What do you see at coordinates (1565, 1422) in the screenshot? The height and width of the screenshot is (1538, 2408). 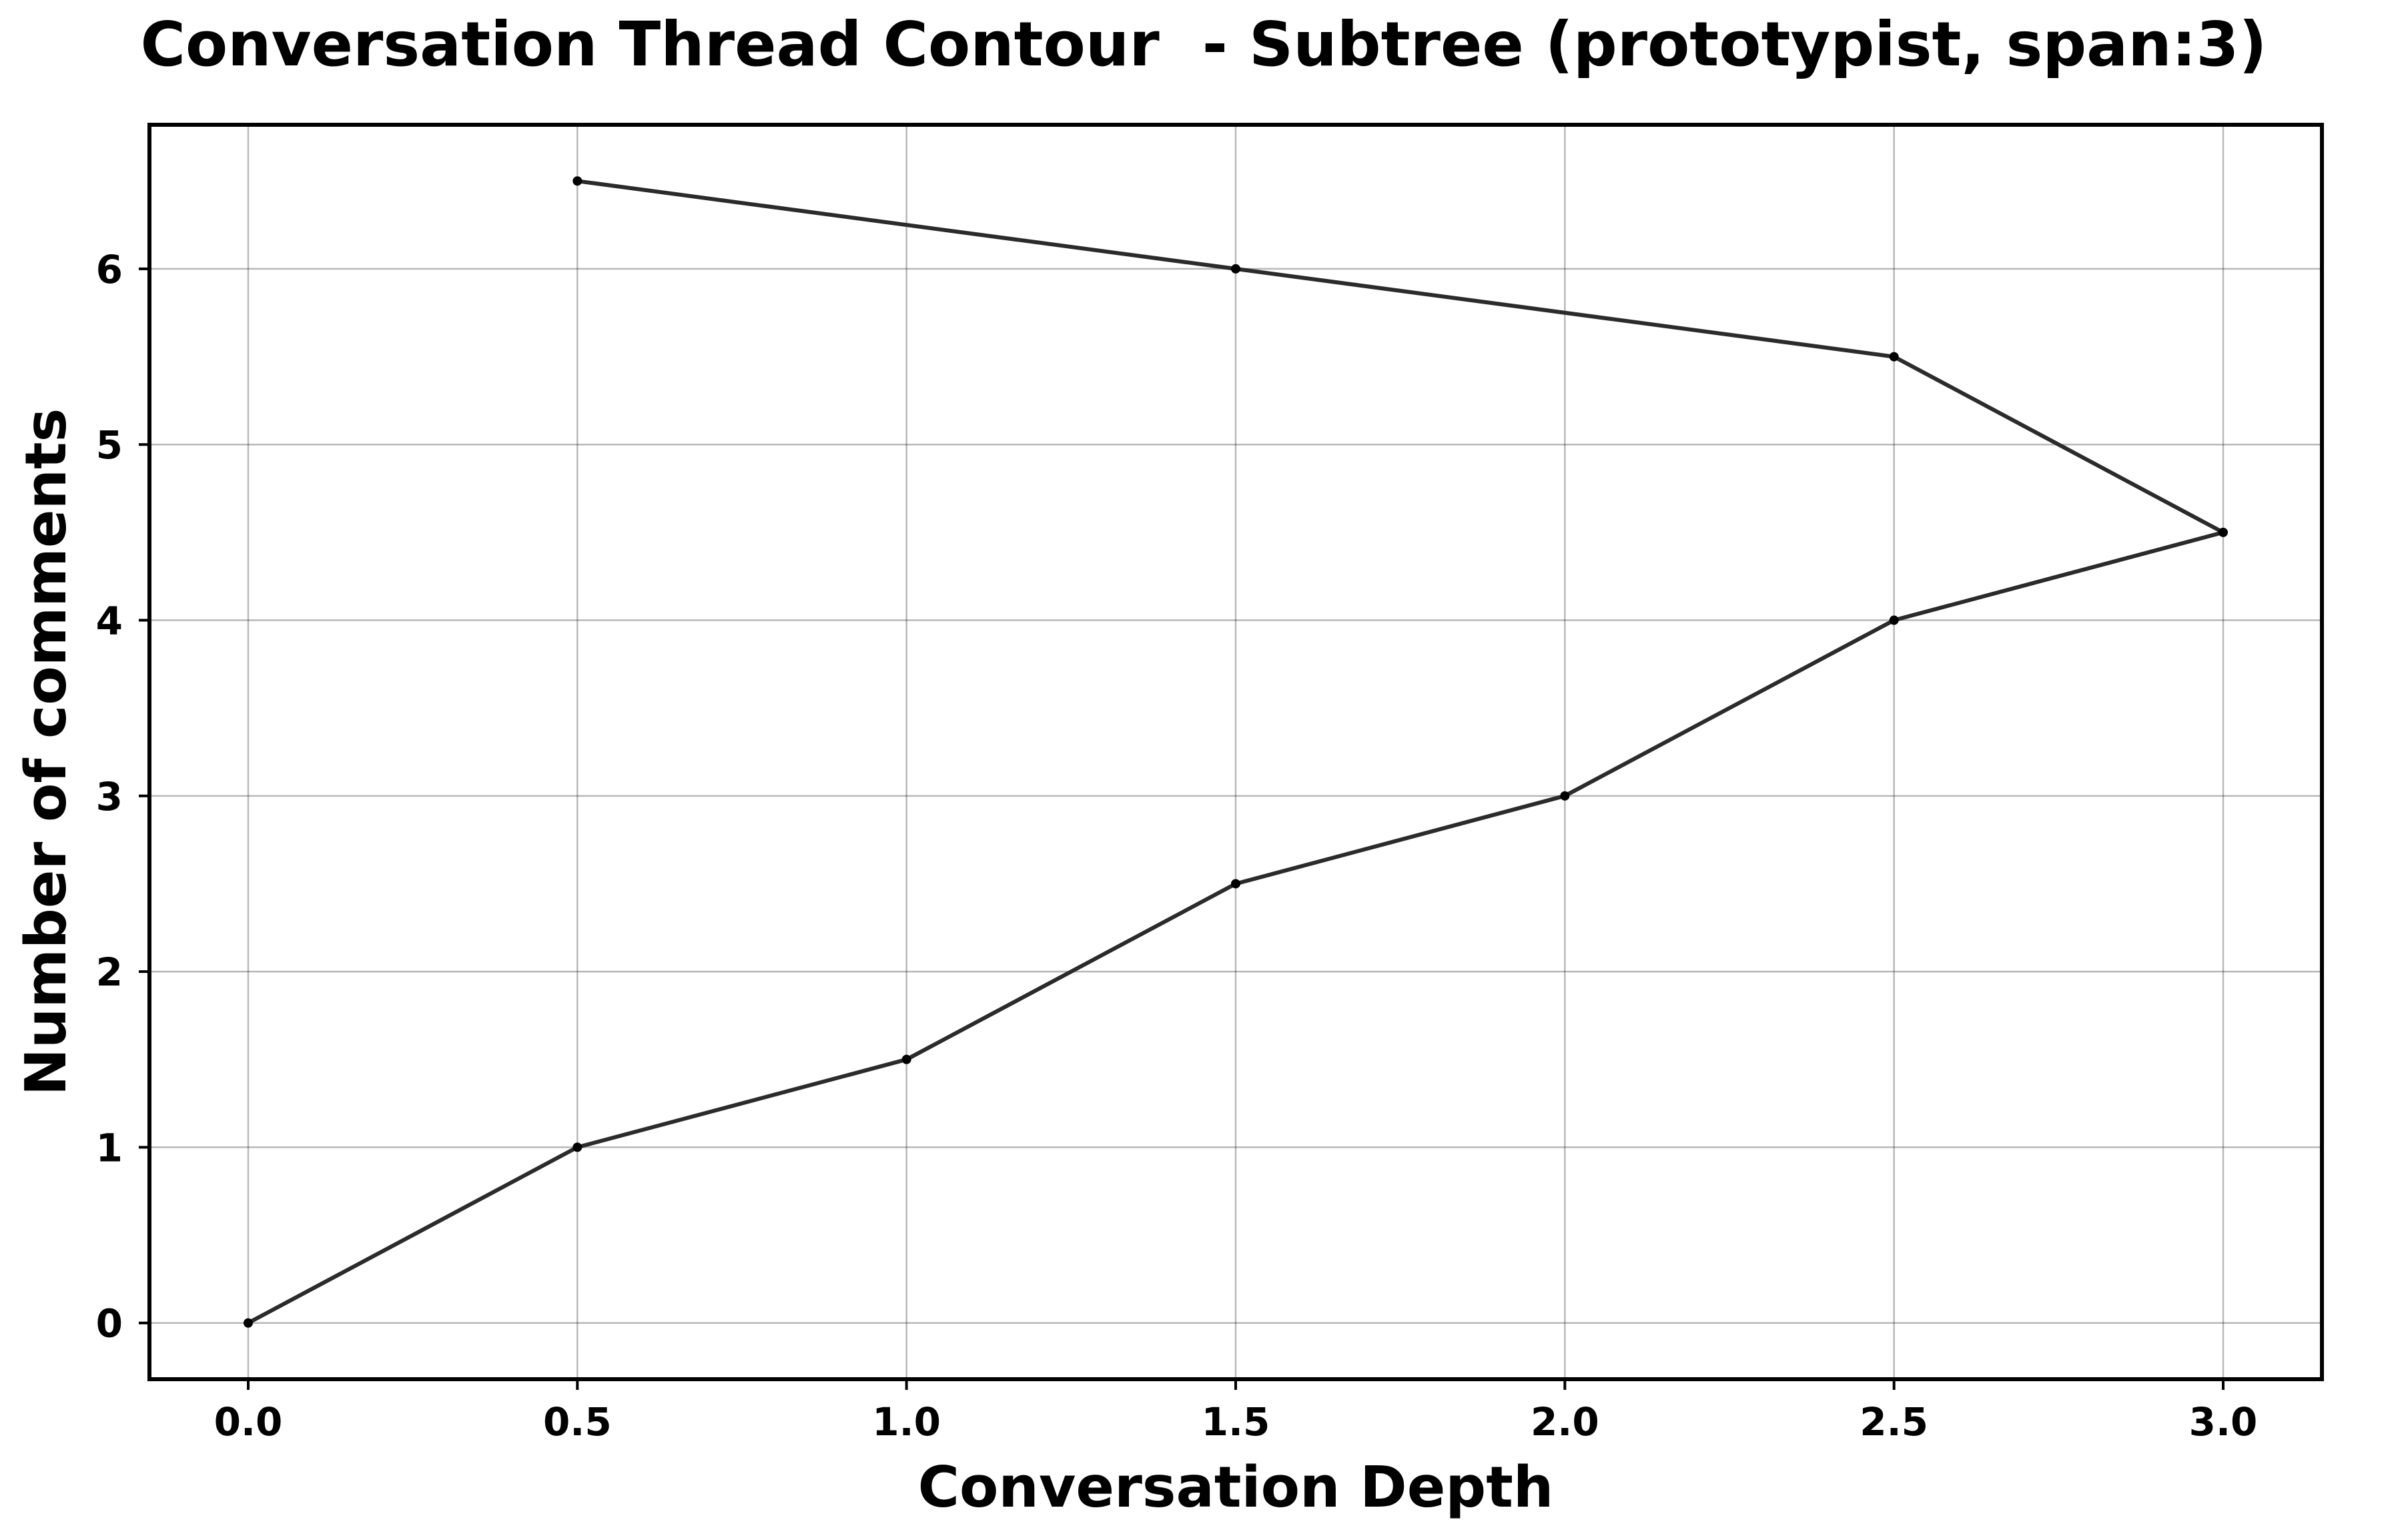 I see `x-tick-label: 2.0` at bounding box center [1565, 1422].